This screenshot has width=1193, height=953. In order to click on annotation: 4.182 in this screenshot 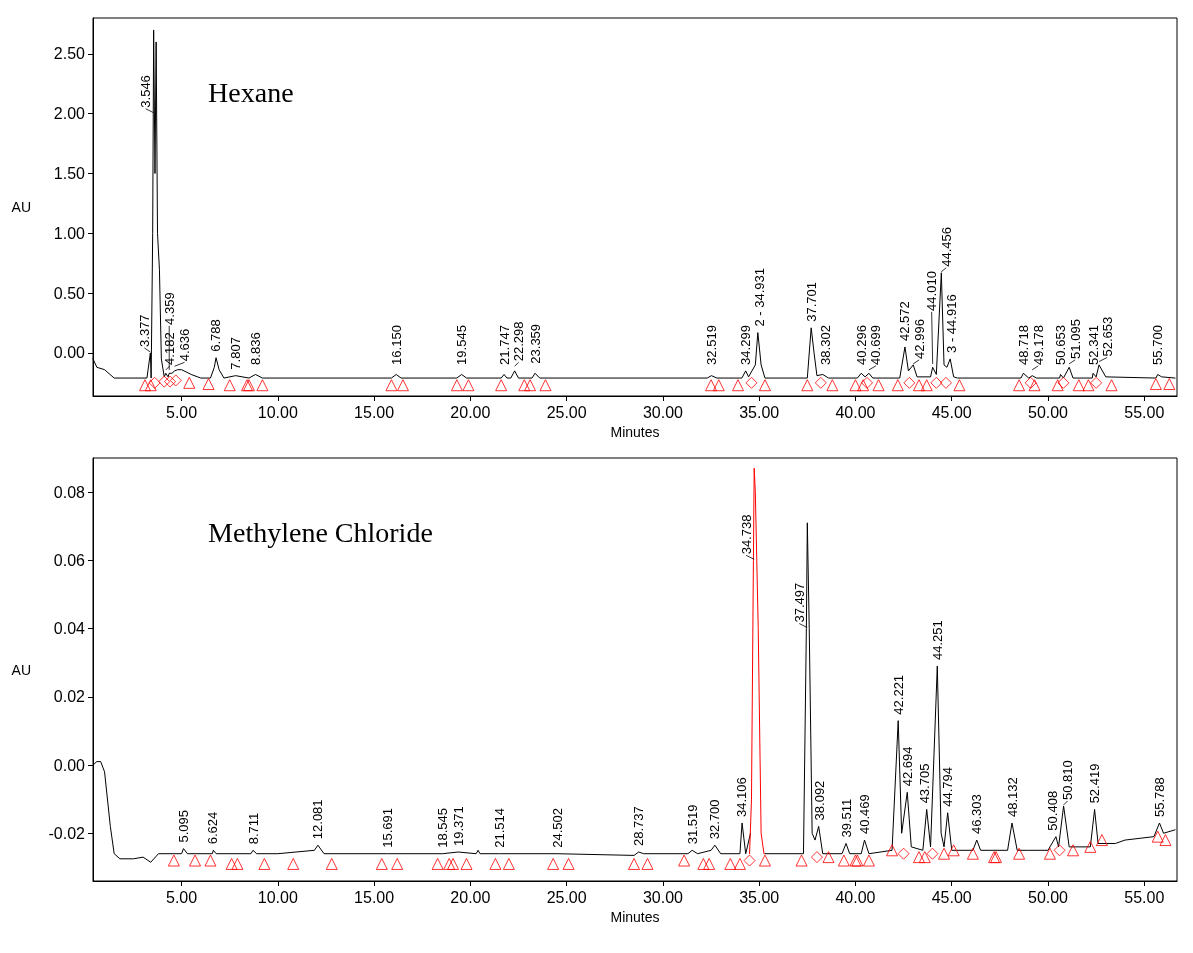, I will do `click(170, 348)`.